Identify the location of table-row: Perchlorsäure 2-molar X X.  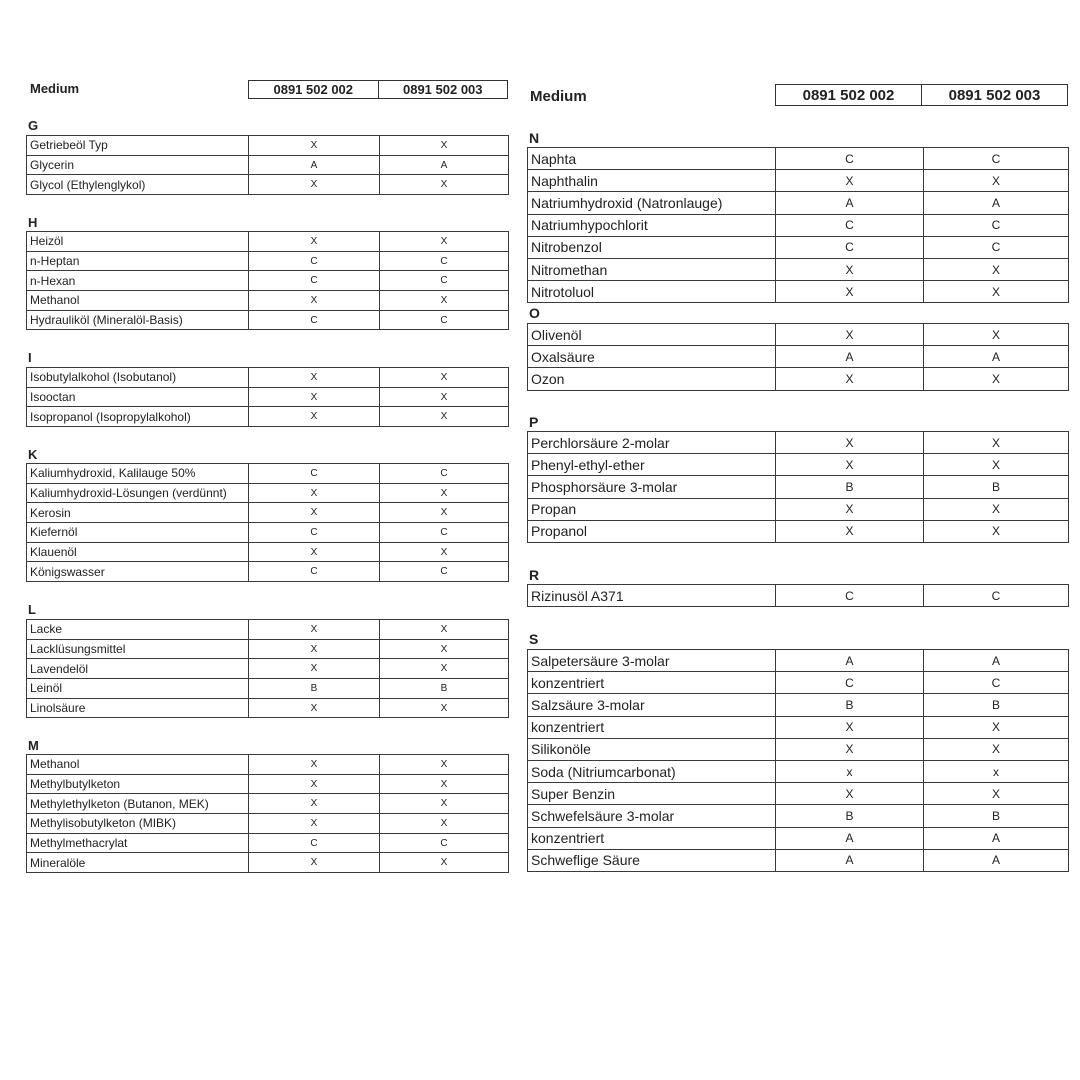
(798, 442).